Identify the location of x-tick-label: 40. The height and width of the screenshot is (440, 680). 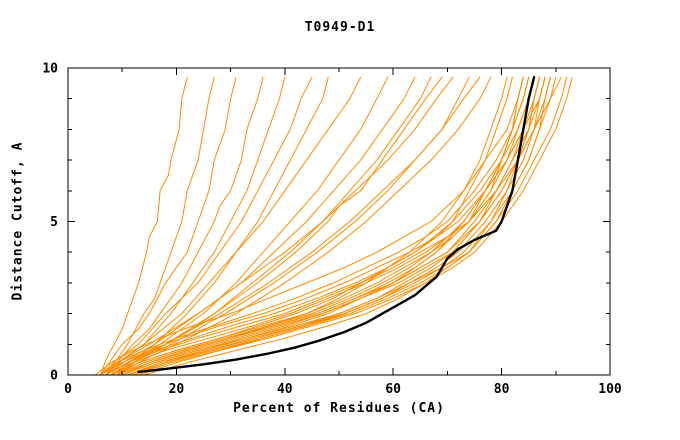
(285, 389).